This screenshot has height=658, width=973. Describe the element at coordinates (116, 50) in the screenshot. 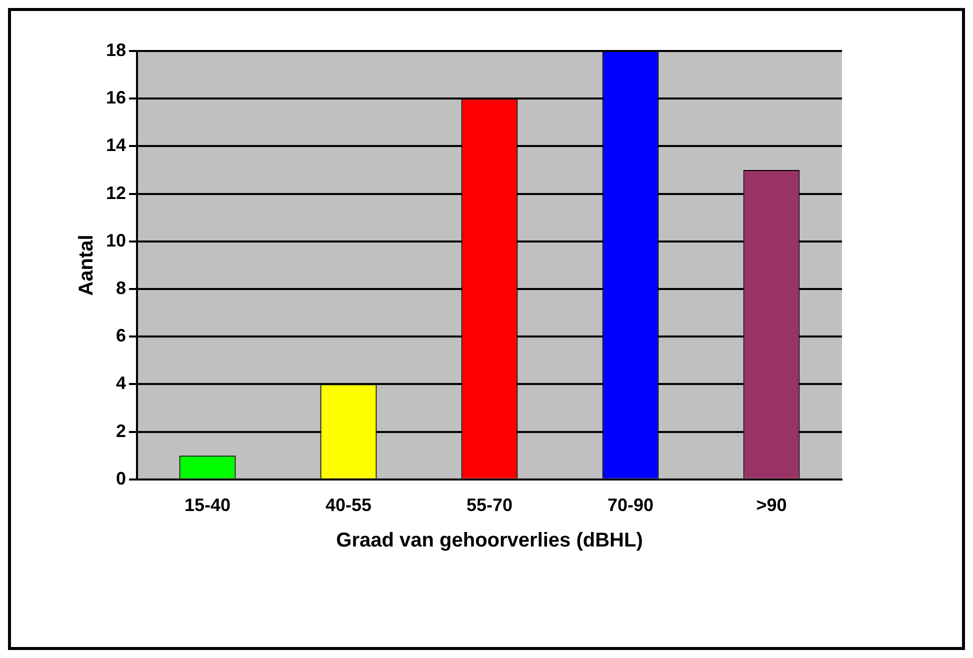

I see `y-tick-label: 18` at that location.